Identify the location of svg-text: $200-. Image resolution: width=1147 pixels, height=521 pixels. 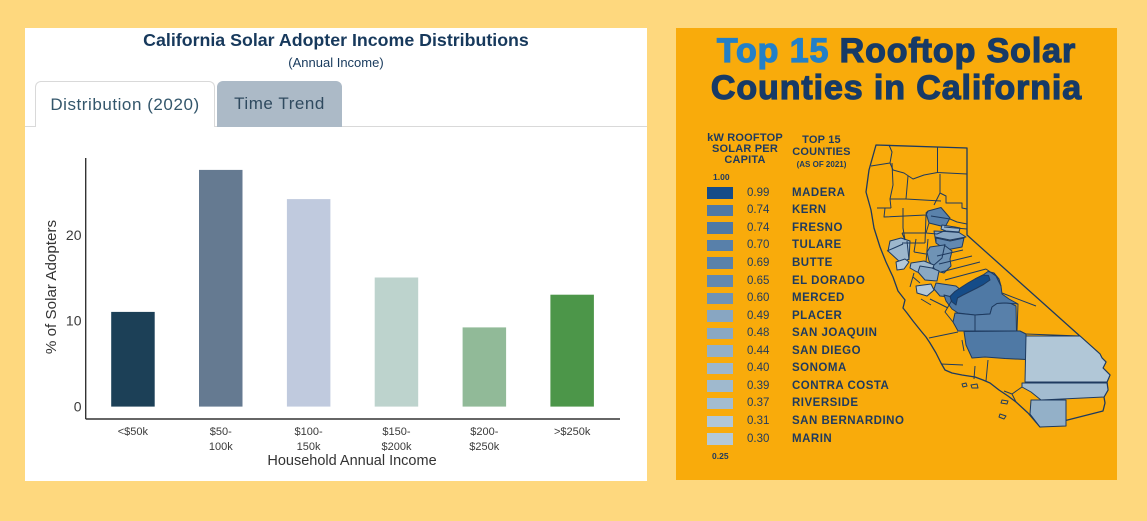
(484, 432).